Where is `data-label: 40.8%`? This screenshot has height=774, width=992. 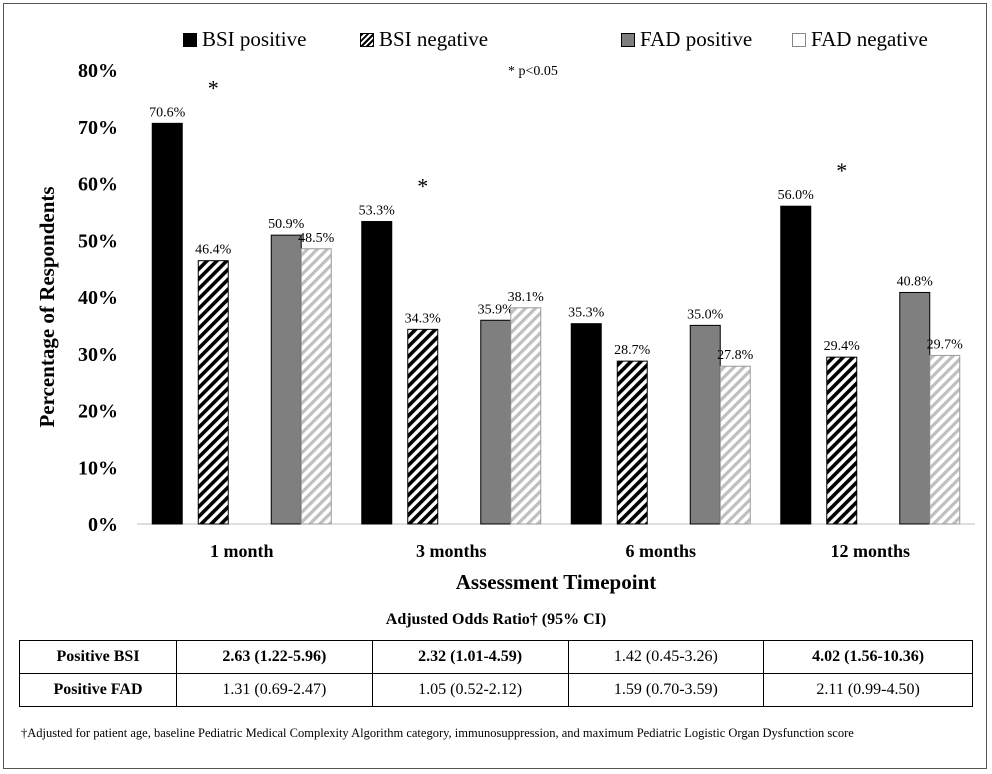
data-label: 40.8% is located at coordinates (915, 281).